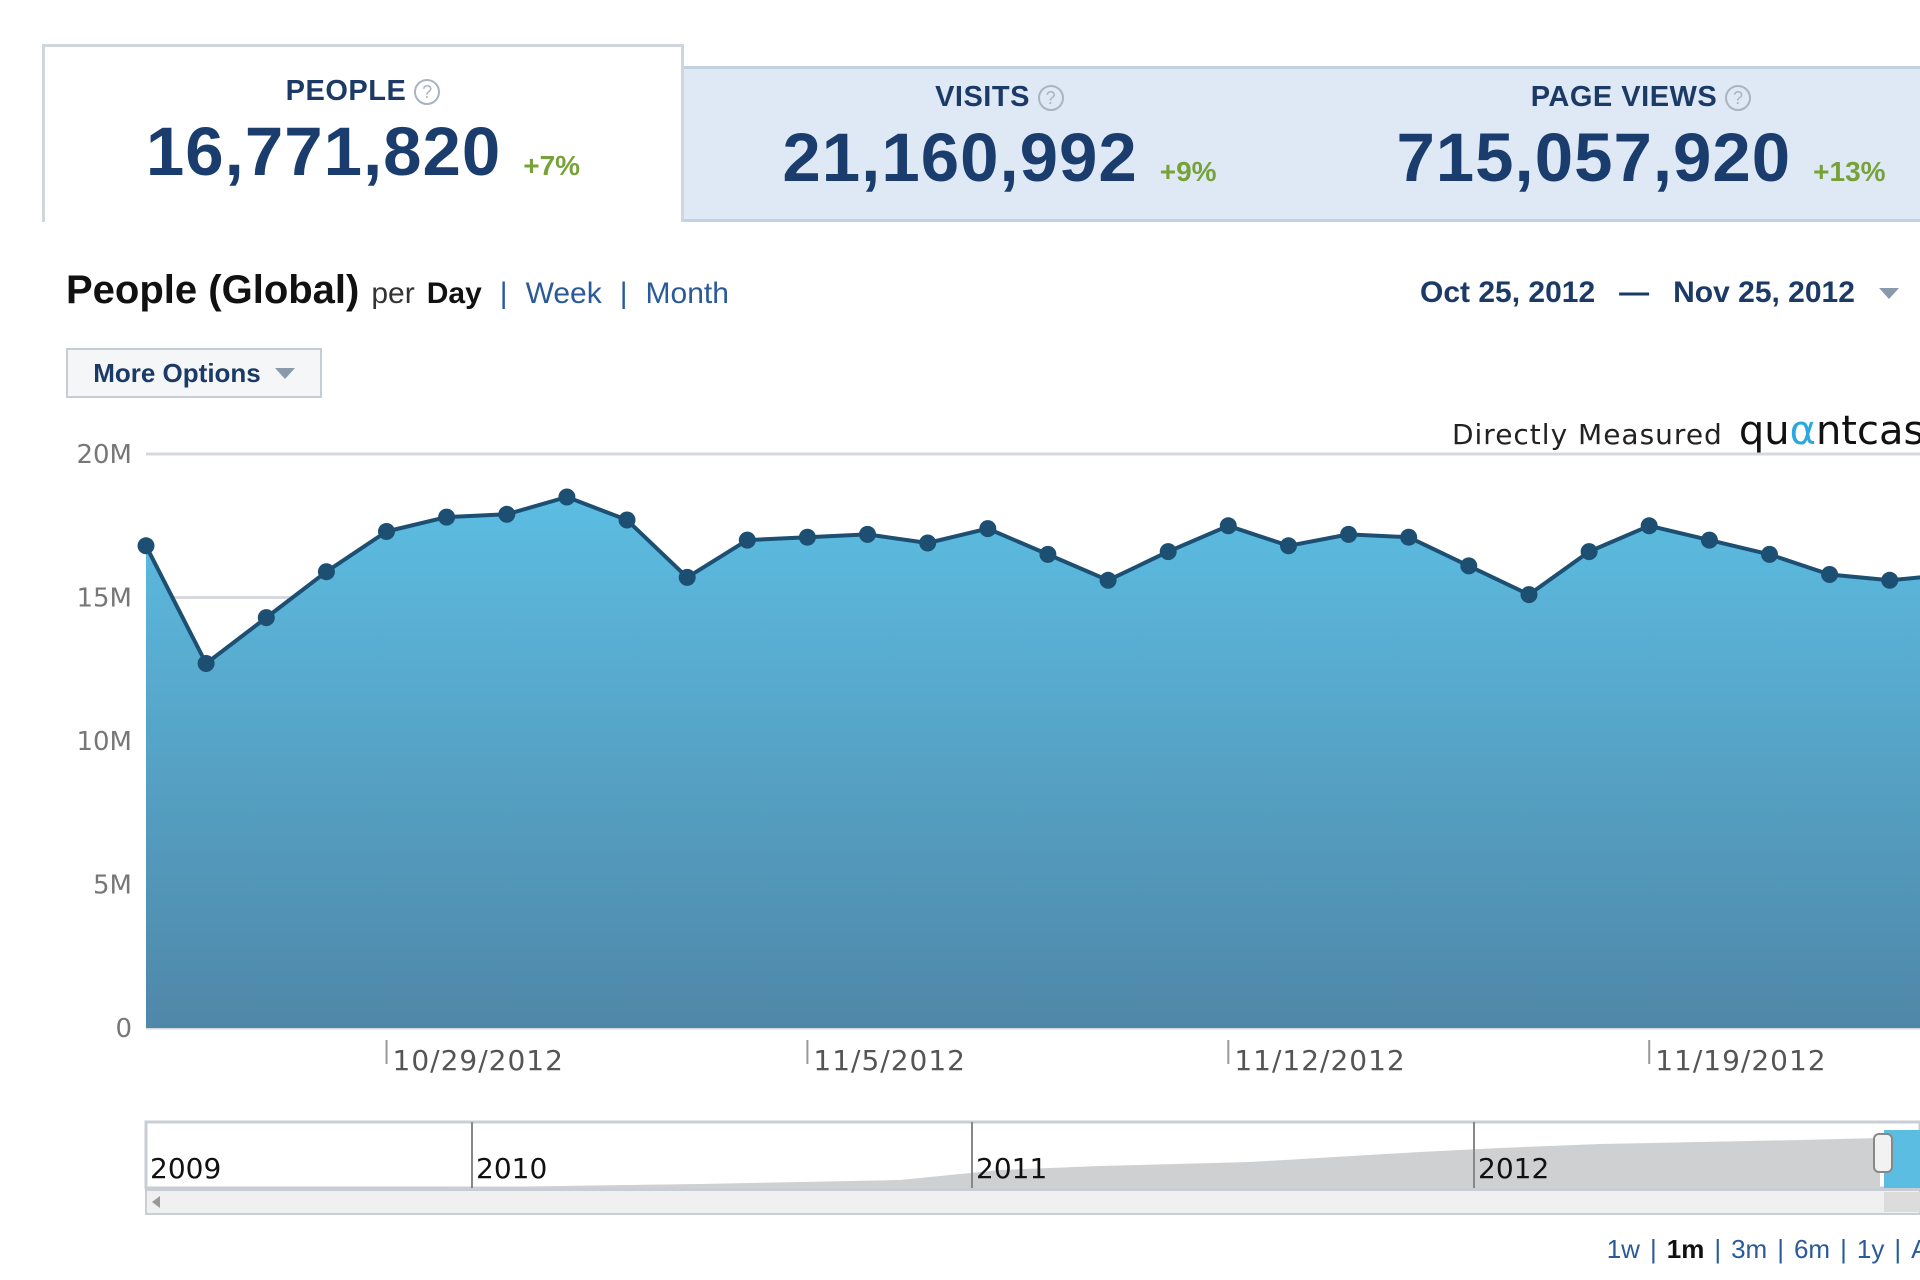 The height and width of the screenshot is (1280, 1920). What do you see at coordinates (999, 157) in the screenshot?
I see `tab-visits-value-row: 21,160,992 +9%` at bounding box center [999, 157].